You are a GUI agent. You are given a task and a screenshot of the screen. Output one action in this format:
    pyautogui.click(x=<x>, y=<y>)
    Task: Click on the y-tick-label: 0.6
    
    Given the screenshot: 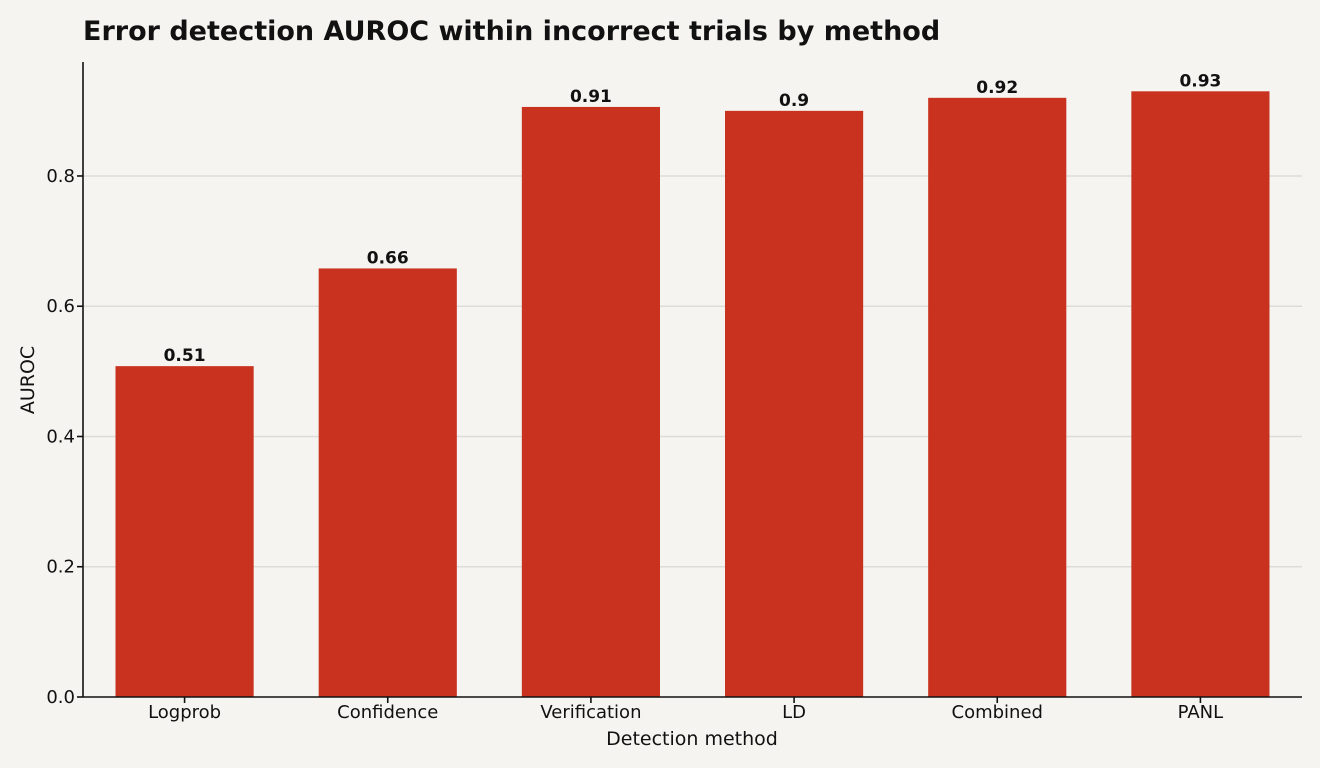 What is the action you would take?
    pyautogui.click(x=60, y=306)
    